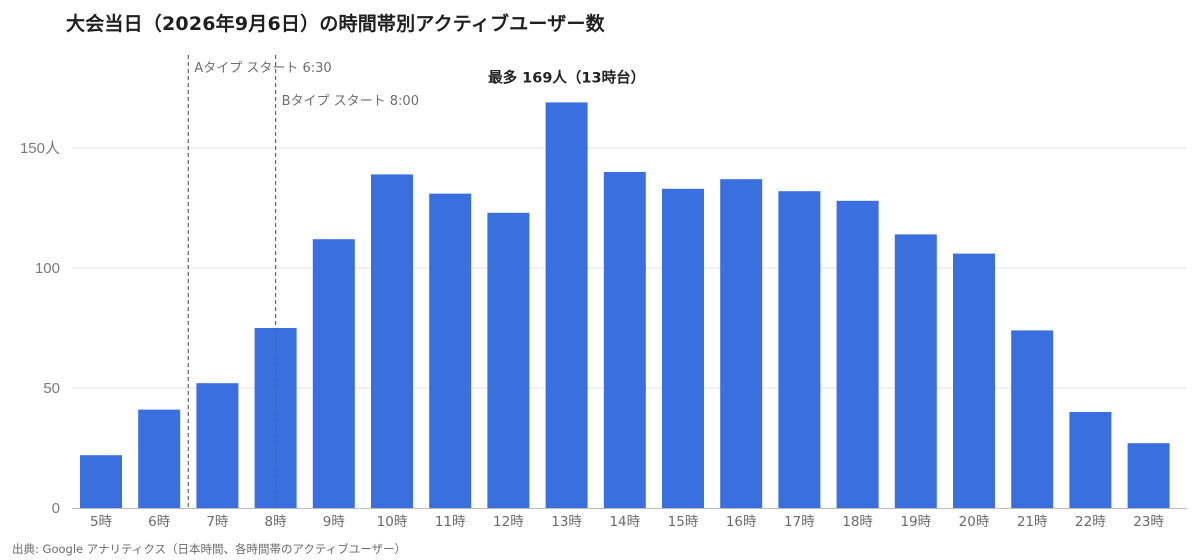 The width and height of the screenshot is (1200, 560). What do you see at coordinates (508, 522) in the screenshot?
I see `x-tick-label: 12時` at bounding box center [508, 522].